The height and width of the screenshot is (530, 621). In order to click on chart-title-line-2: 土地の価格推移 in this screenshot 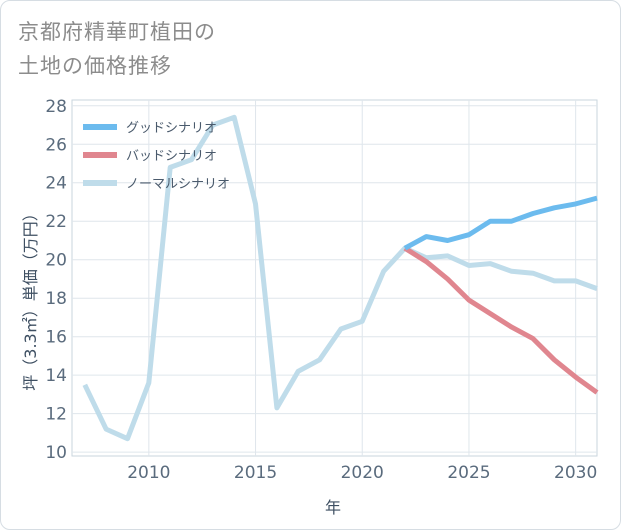, I will do `click(95, 66)`.